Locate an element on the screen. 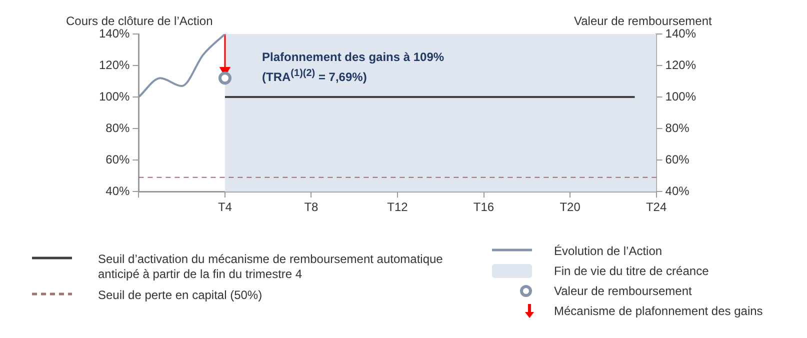 The image size is (807, 338). x-tick-label: T4 is located at coordinates (225, 207).